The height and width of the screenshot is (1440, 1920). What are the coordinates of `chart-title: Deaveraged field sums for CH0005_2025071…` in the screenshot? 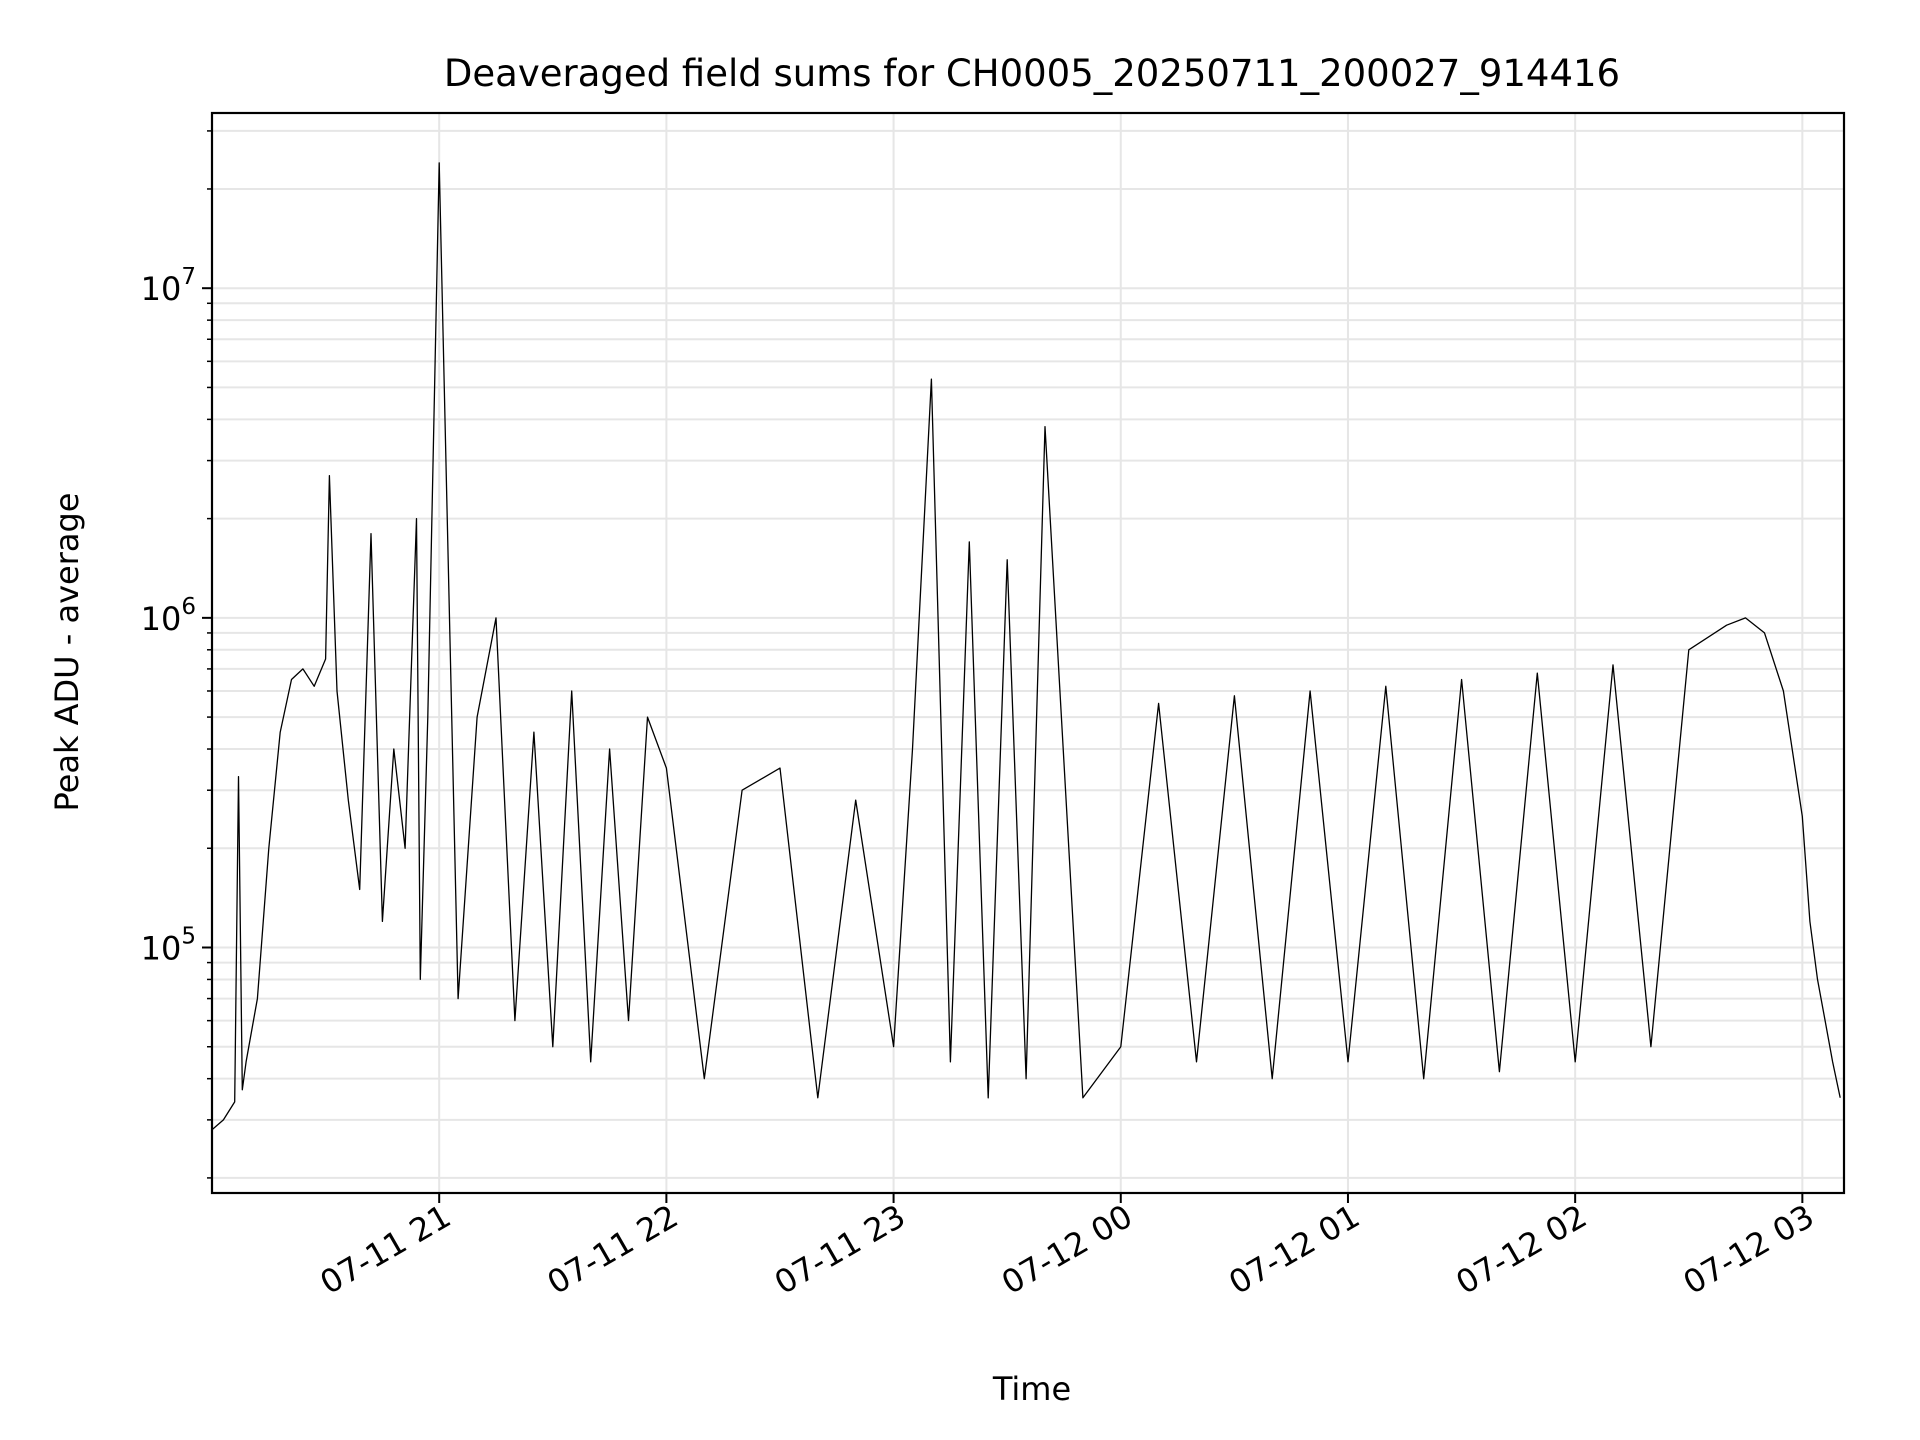 It's located at (1032, 73).